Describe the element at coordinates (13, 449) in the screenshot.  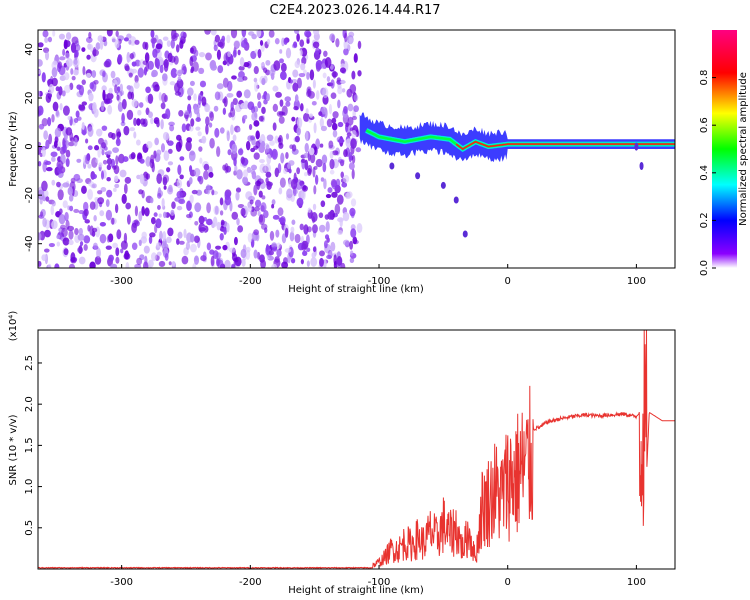
I see `snr-y-label: SNR (10 * v/v)` at that location.